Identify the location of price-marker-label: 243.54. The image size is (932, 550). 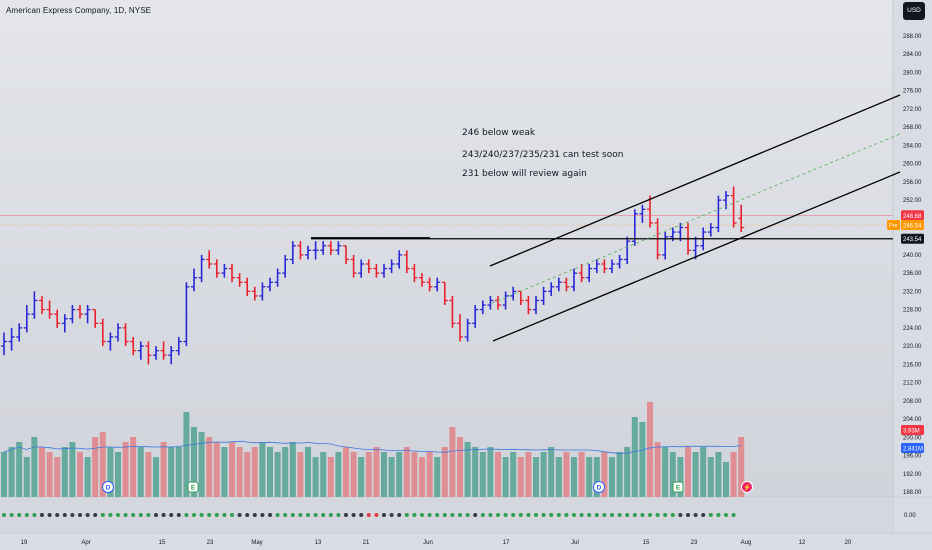
(912, 240).